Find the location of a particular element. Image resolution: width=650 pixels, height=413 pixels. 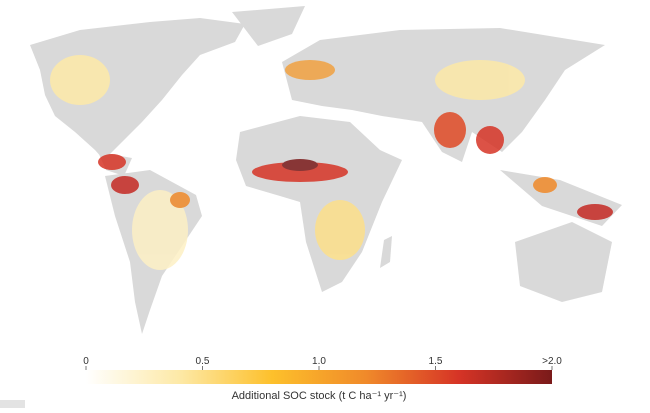

africa is located at coordinates (319, 204).